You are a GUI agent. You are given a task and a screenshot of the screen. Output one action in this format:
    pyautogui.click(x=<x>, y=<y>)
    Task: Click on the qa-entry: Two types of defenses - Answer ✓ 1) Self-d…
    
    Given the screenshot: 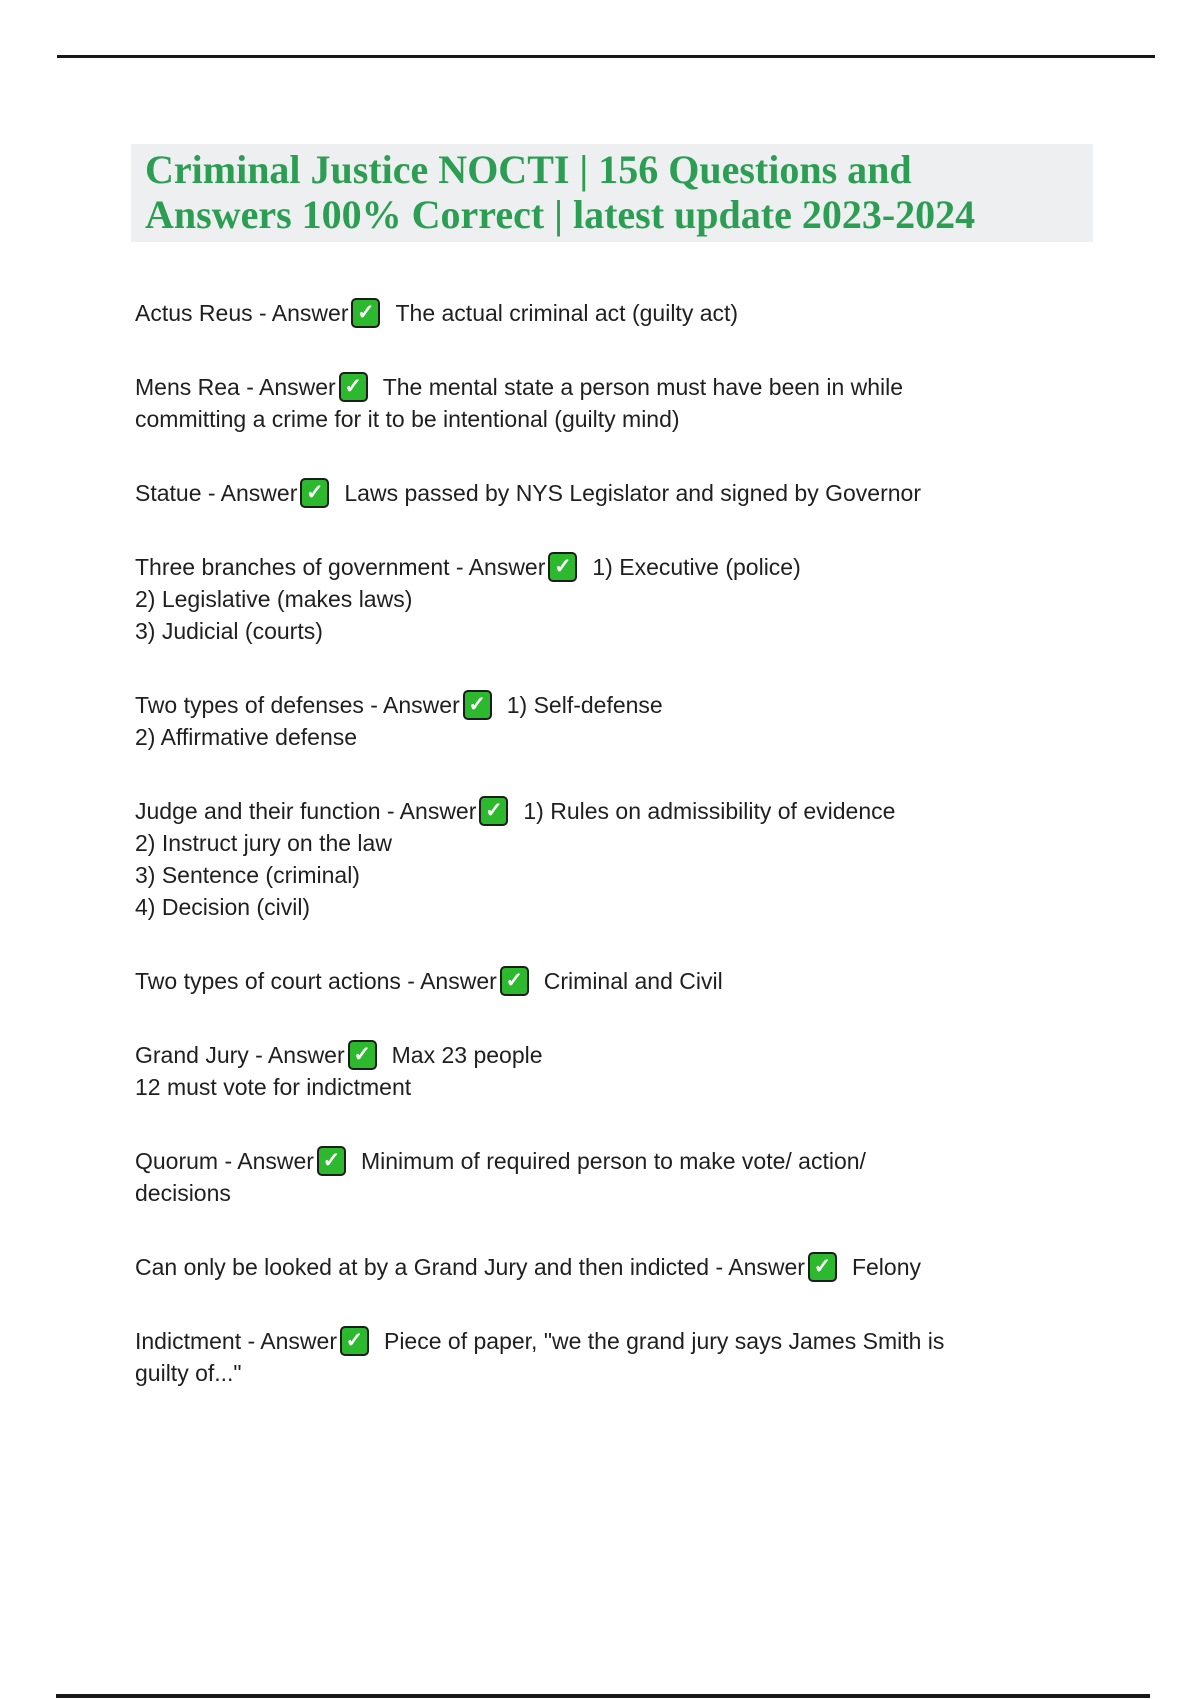 What is the action you would take?
    pyautogui.click(x=630, y=721)
    